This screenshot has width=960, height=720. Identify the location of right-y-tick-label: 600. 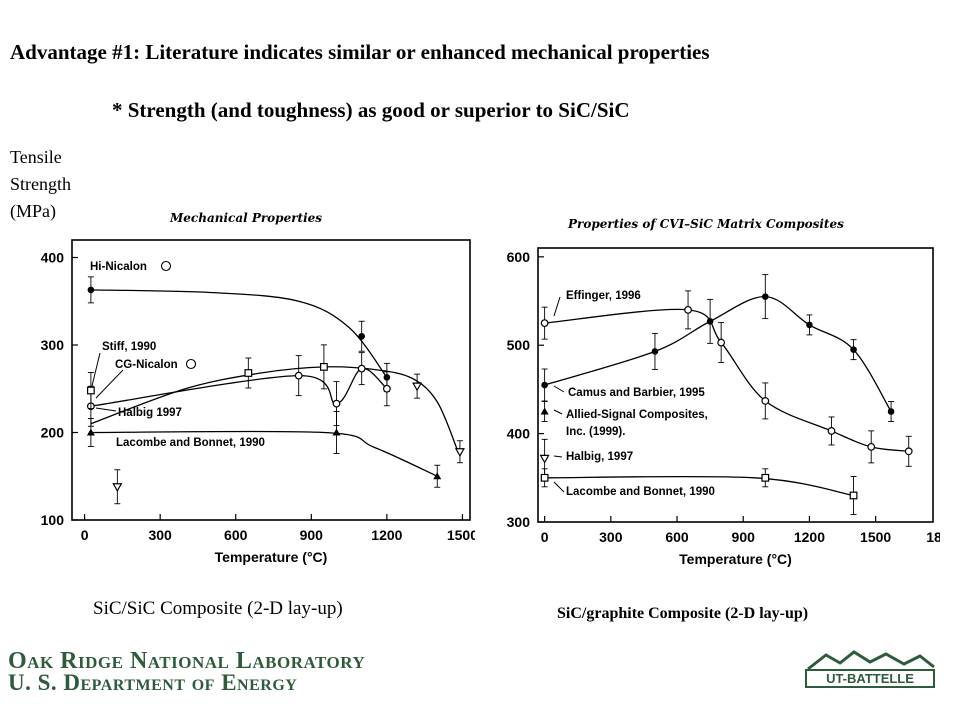
(519, 257).